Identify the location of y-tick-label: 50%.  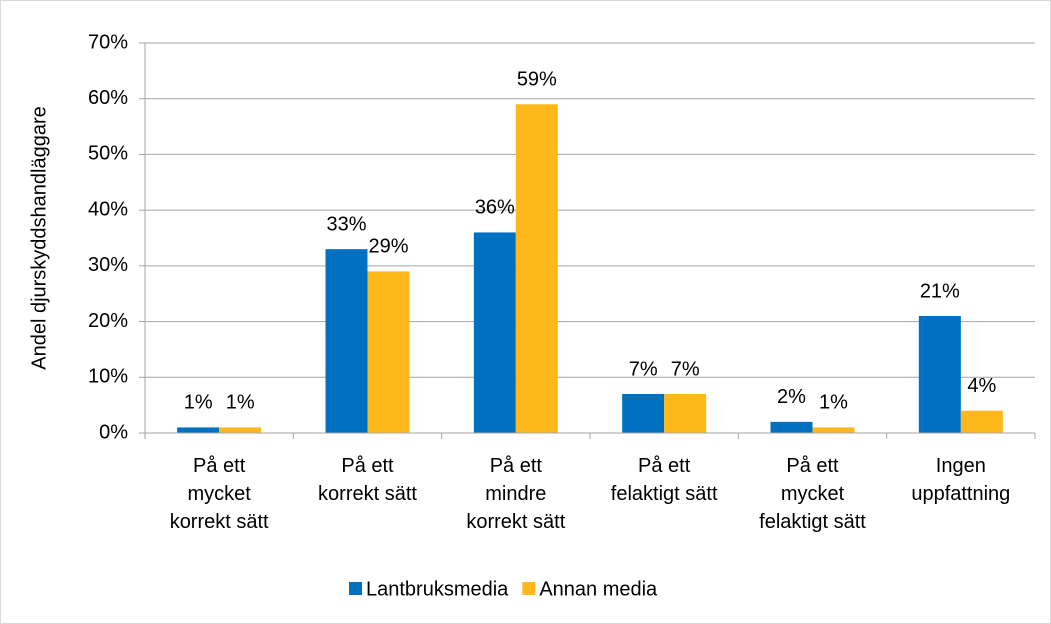
(108, 154).